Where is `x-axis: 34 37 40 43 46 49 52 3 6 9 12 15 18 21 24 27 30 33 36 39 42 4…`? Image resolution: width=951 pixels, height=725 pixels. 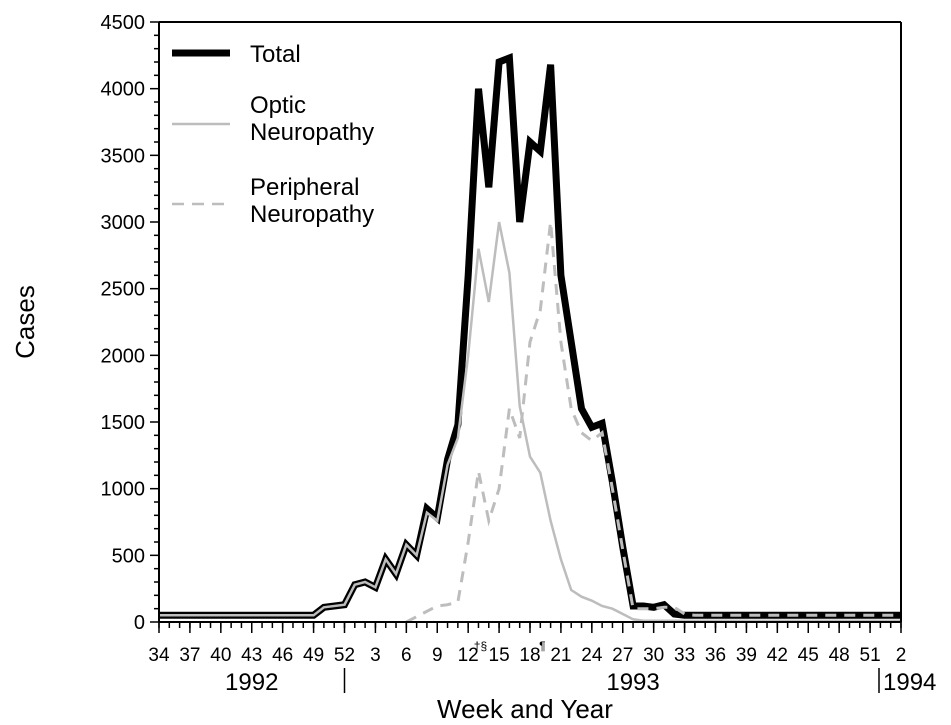
x-axis: 34 37 40 43 46 49 52 3 6 9 12 15 18 21 24 27 30 33 36 39 42 4… is located at coordinates (542, 658).